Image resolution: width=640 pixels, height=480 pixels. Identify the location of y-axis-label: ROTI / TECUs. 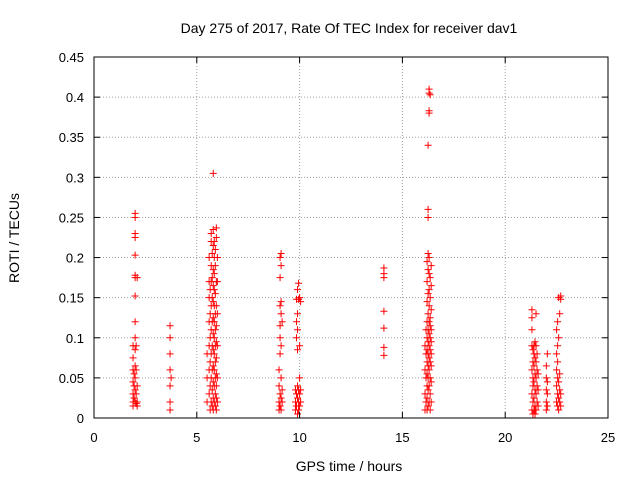
(14, 238).